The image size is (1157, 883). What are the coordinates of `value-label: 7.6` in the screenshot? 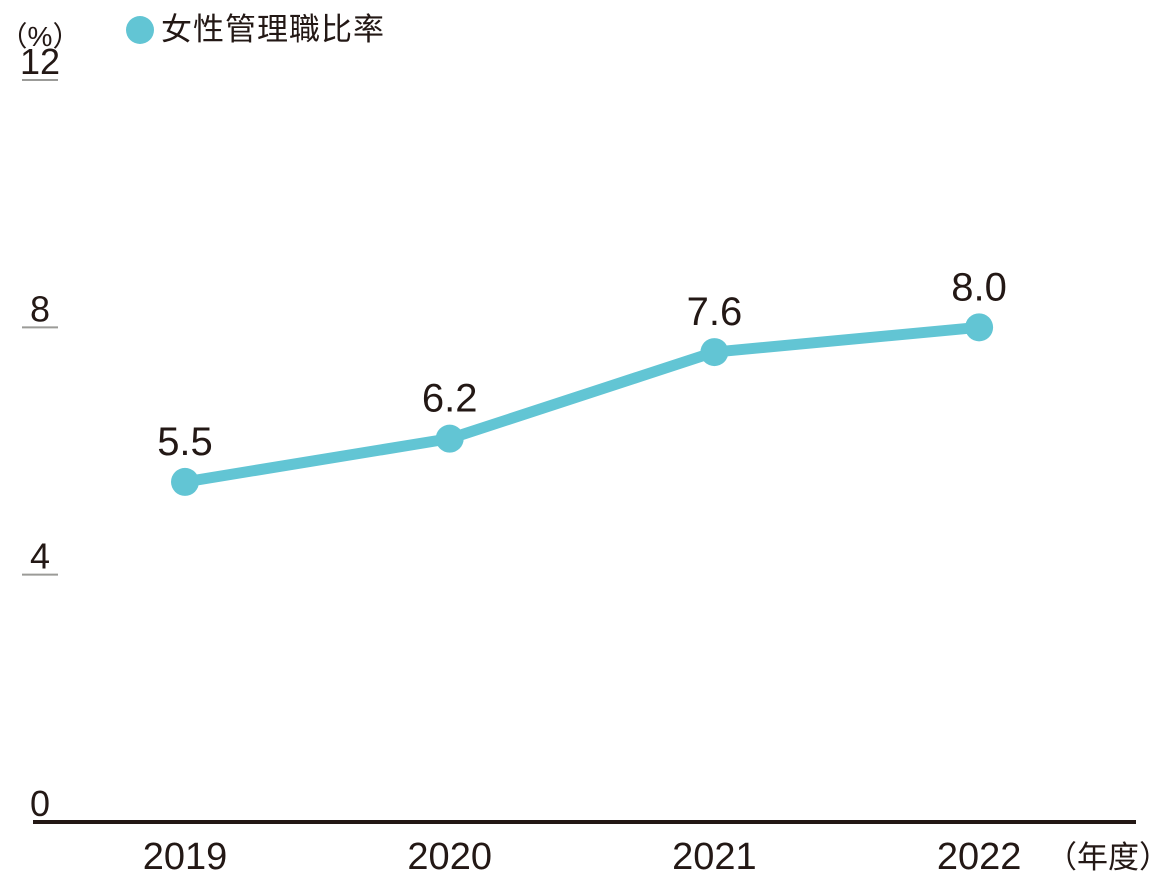 It's located at (715, 312).